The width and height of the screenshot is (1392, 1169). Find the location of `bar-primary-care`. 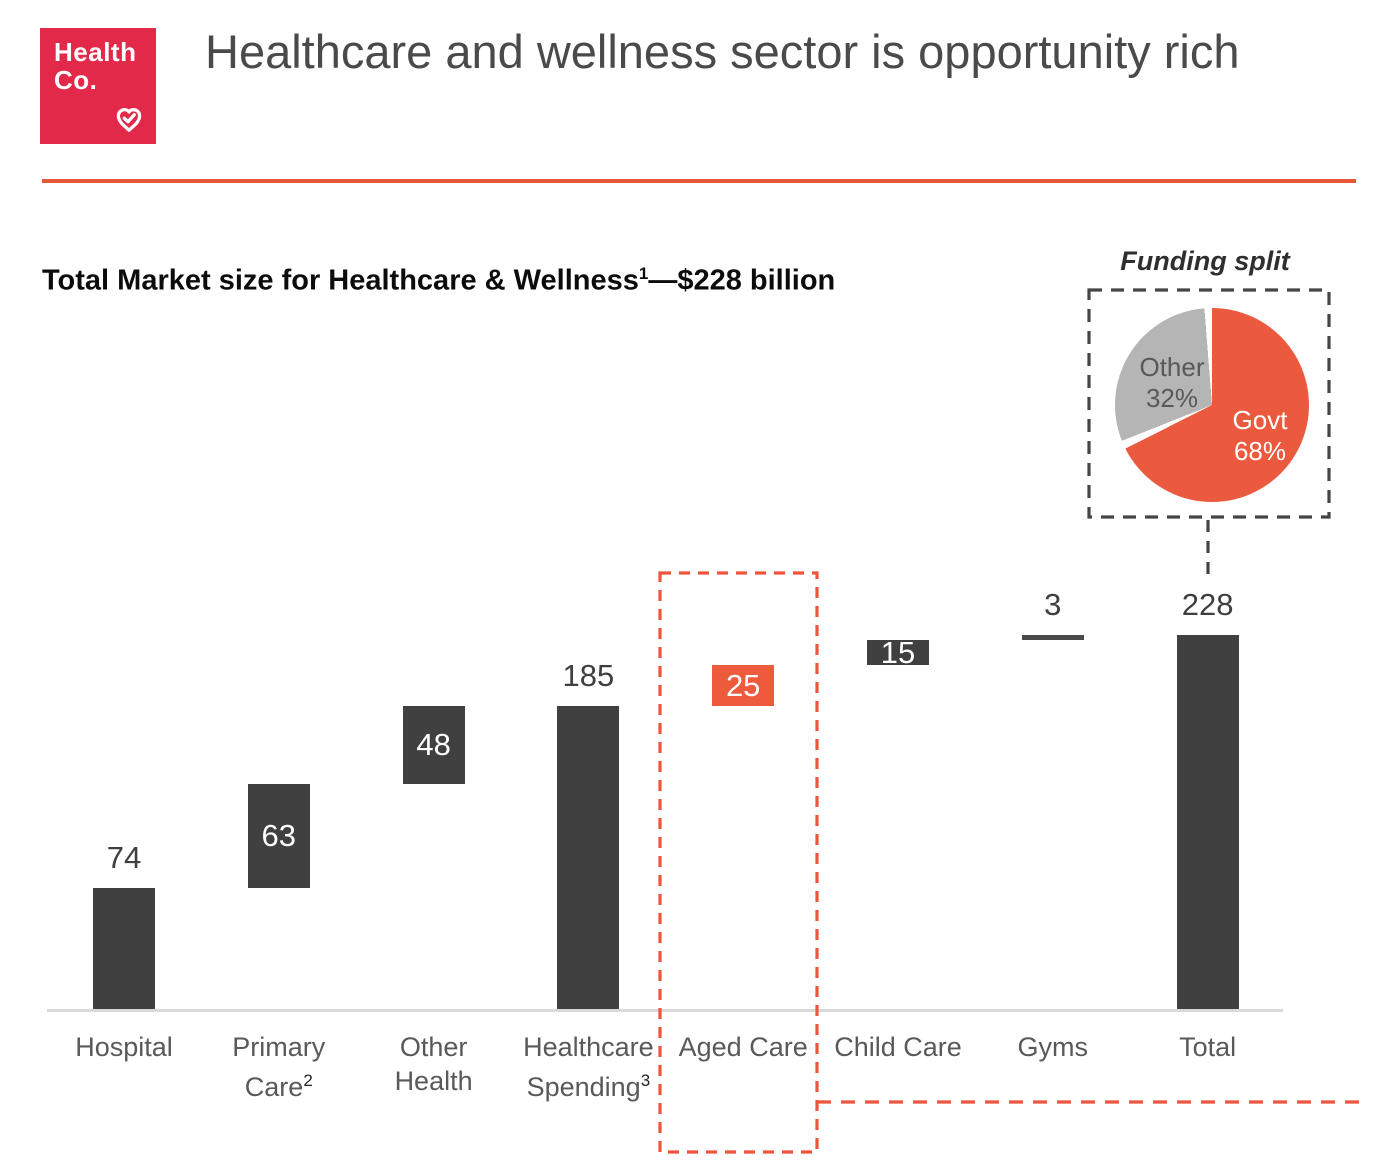

bar-primary-care is located at coordinates (278, 836).